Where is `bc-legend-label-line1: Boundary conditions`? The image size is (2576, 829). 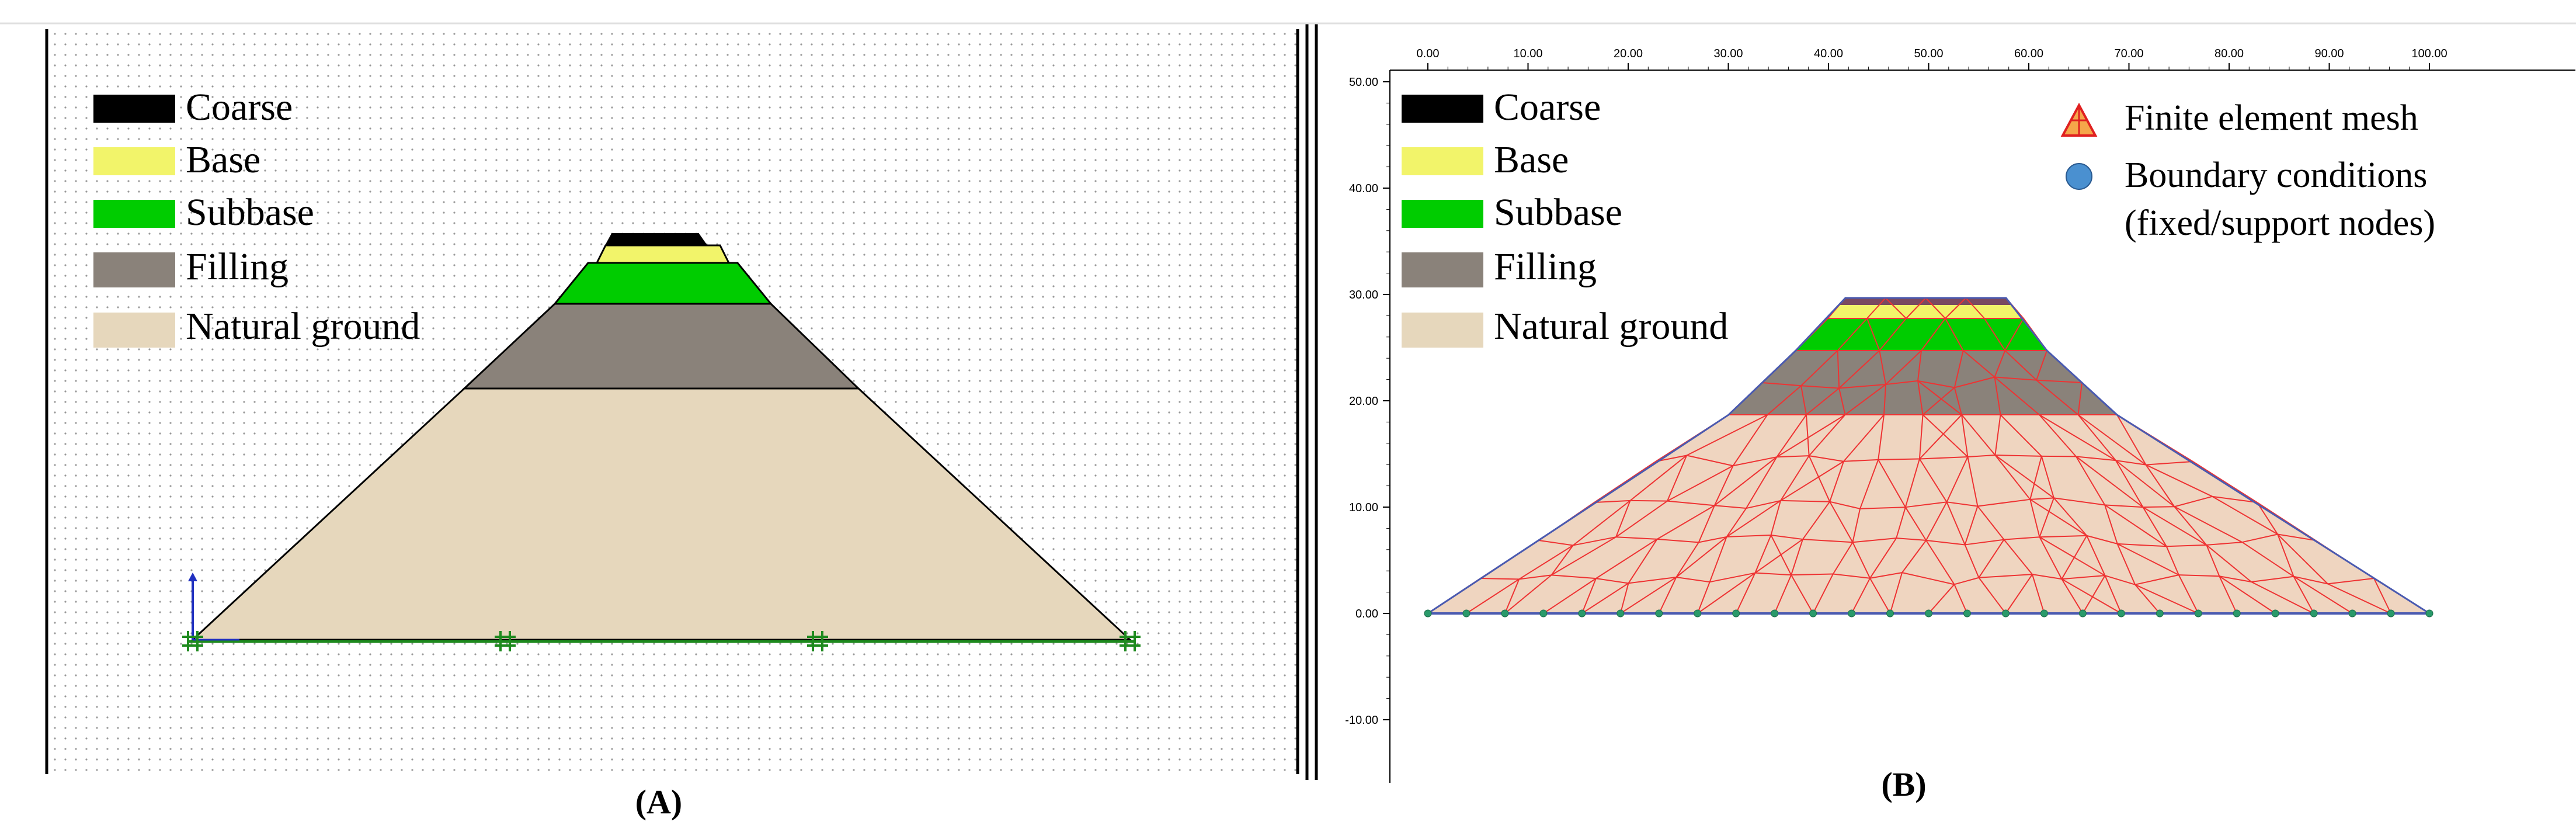
bc-legend-label-line1: Boundary conditions is located at coordinates (2276, 175).